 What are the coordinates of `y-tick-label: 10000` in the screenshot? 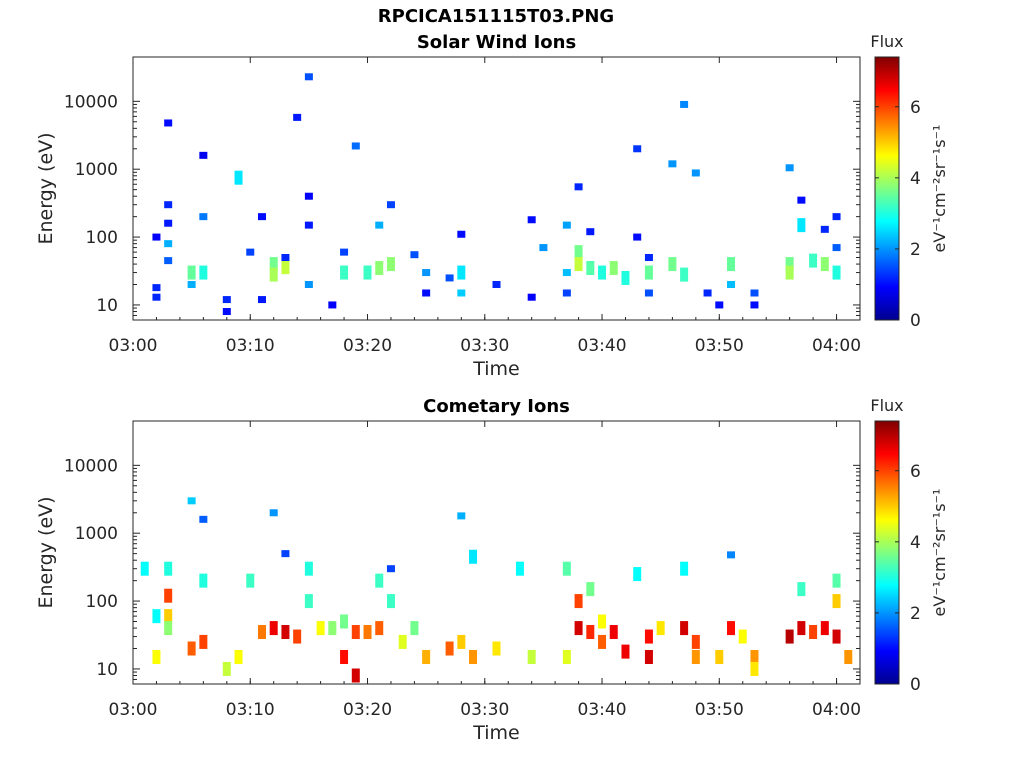 It's located at (91, 466).